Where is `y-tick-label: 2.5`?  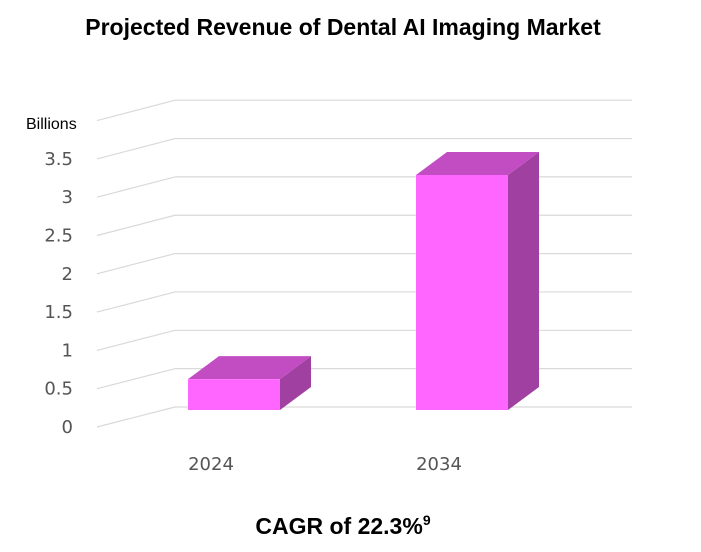
y-tick-label: 2.5 is located at coordinates (58, 236).